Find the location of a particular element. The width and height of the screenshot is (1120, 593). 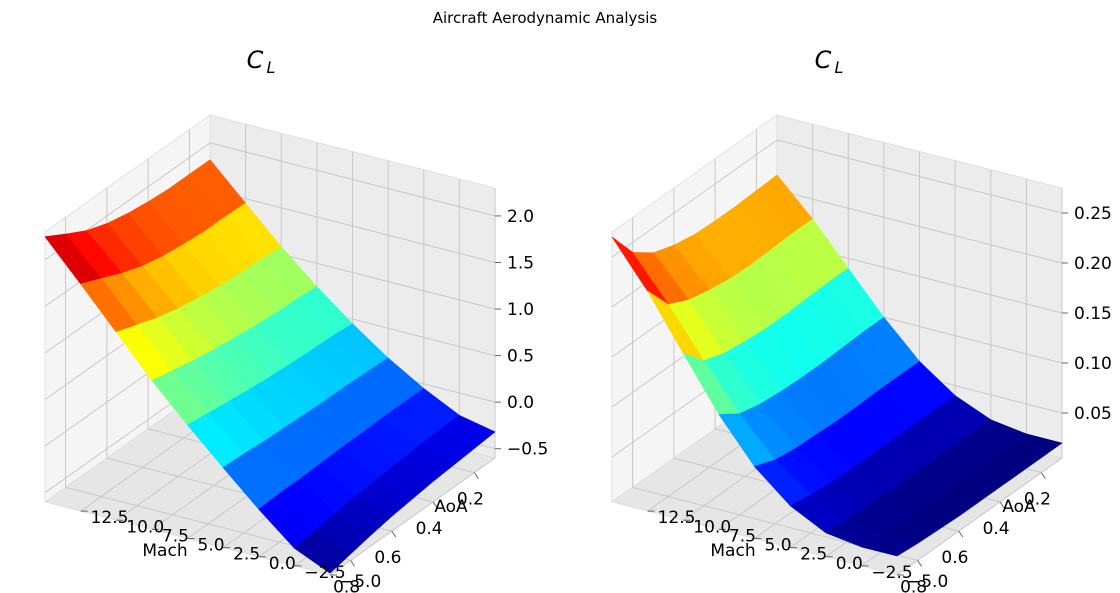

z-tick-label: 0.0 is located at coordinates (520, 403).